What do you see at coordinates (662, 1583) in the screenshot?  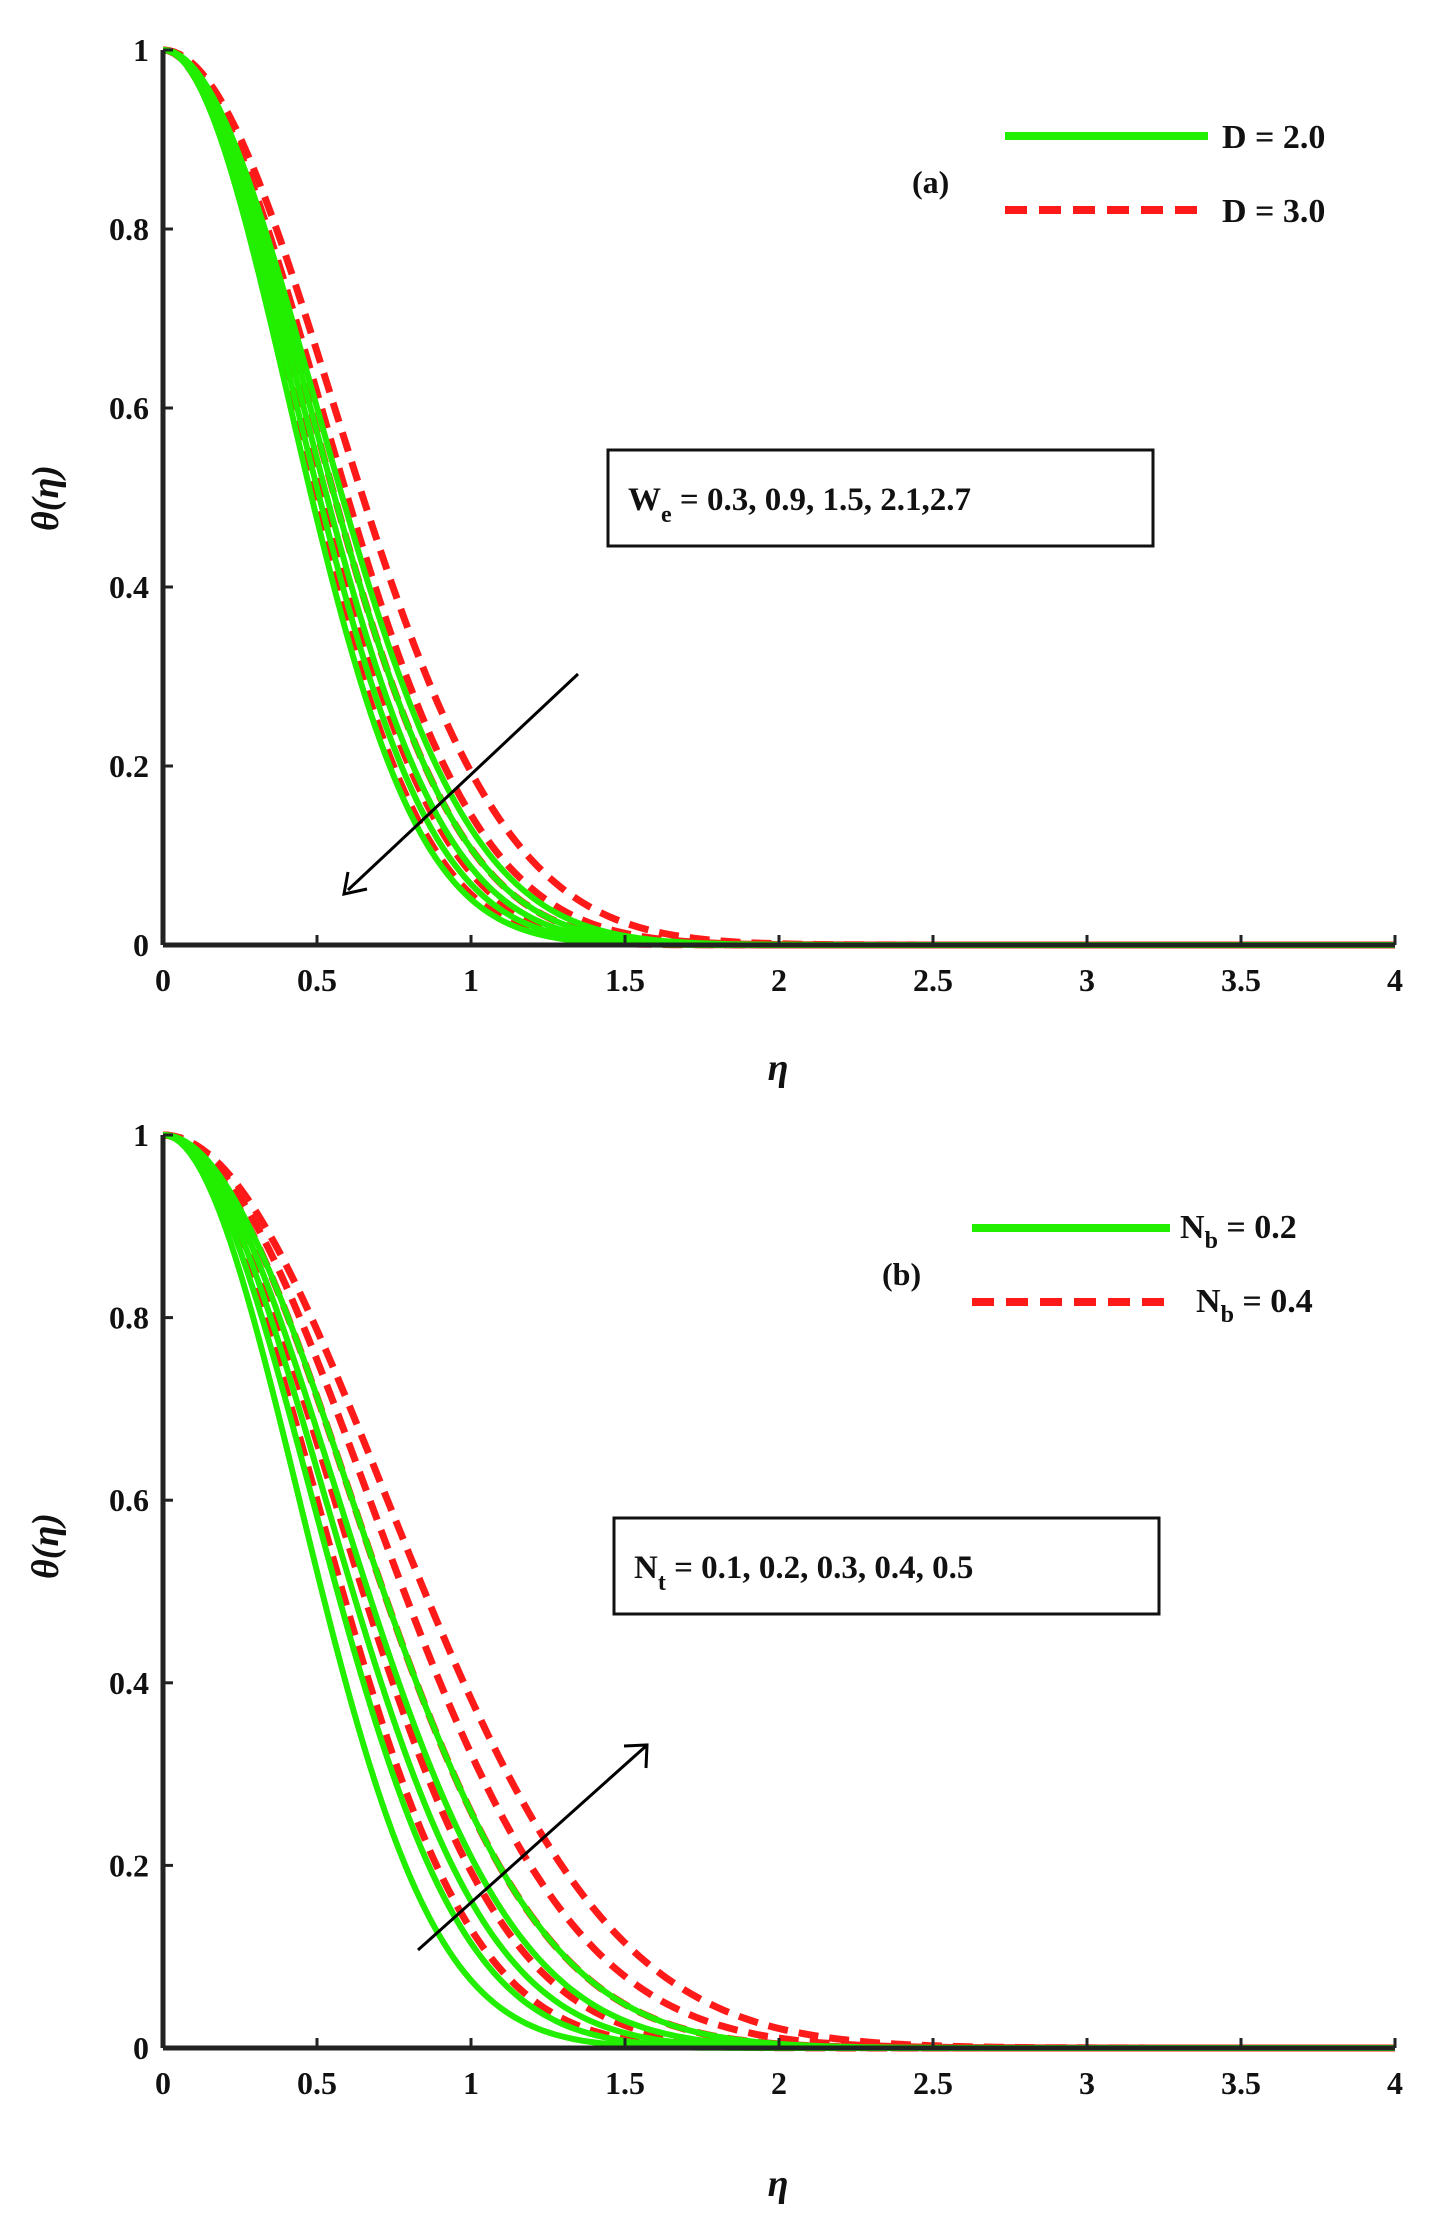 I see `panel-b-annotation-sub: t` at bounding box center [662, 1583].